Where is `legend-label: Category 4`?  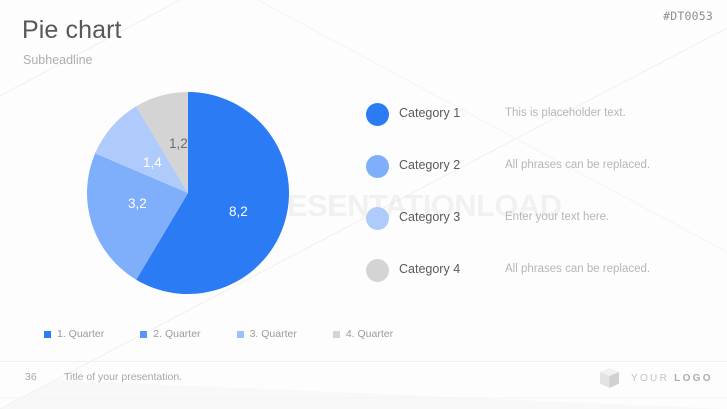
legend-label: Category 4 is located at coordinates (430, 269).